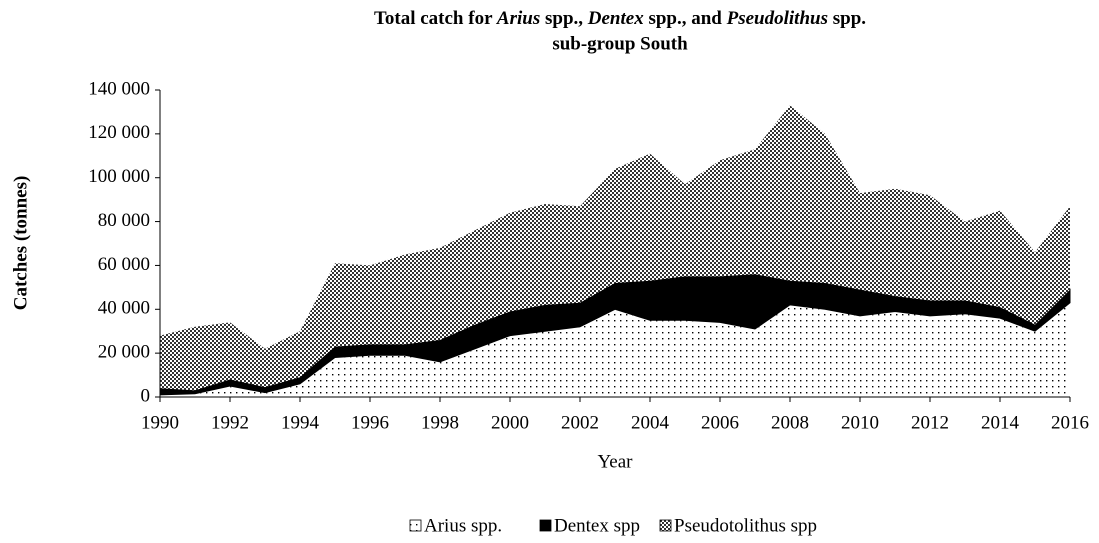 The width and height of the screenshot is (1099, 543). I want to click on x-tick-label: 2000, so click(510, 422).